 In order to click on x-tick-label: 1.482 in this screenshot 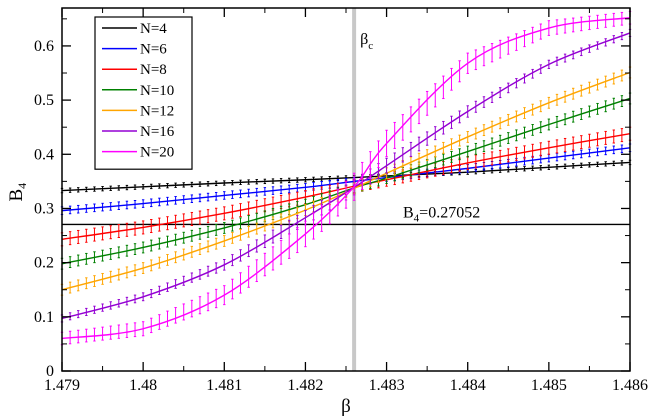, I will do `click(305, 385)`.